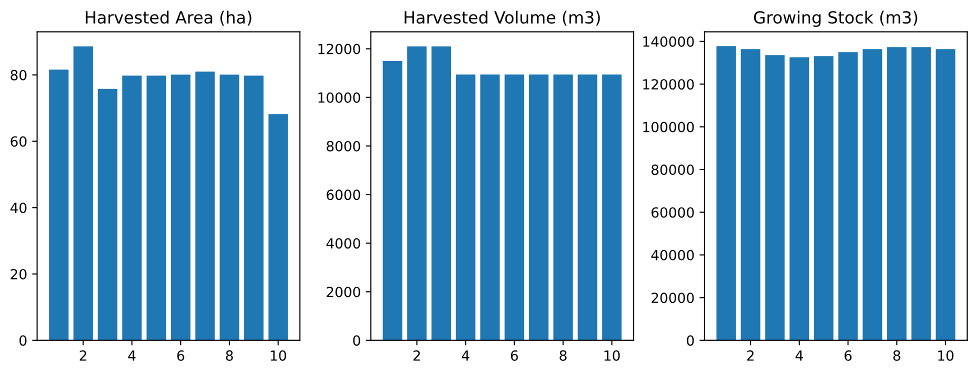 The width and height of the screenshot is (977, 374). What do you see at coordinates (673, 169) in the screenshot?
I see `y-tick-label: 80000` at bounding box center [673, 169].